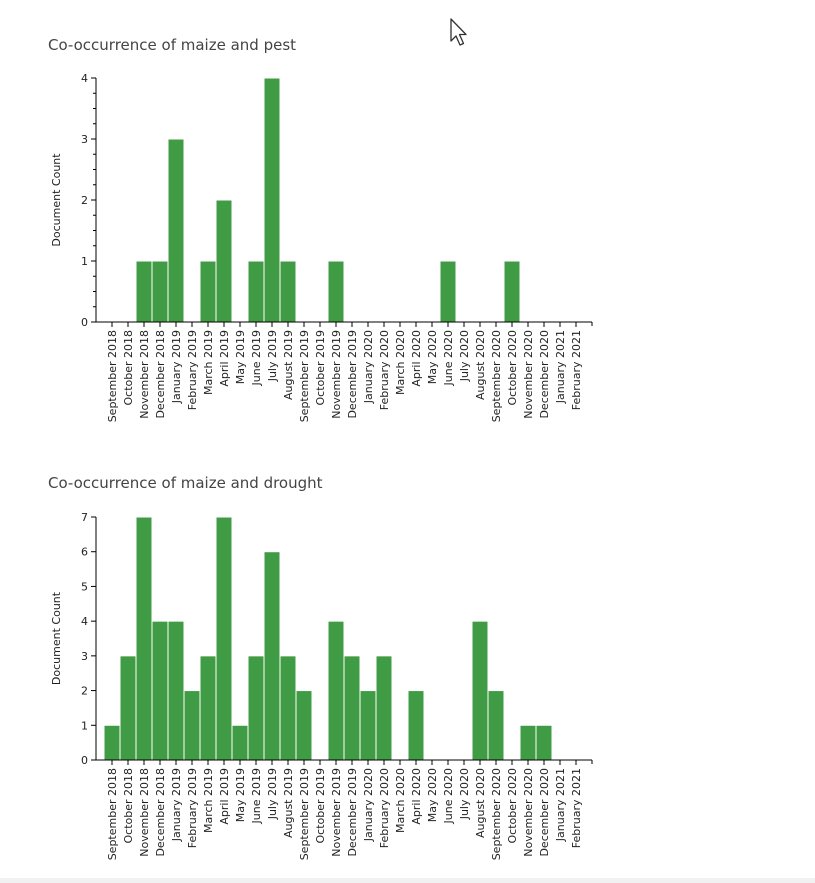  I want to click on x-tick-label: December 2018, so click(160, 374).